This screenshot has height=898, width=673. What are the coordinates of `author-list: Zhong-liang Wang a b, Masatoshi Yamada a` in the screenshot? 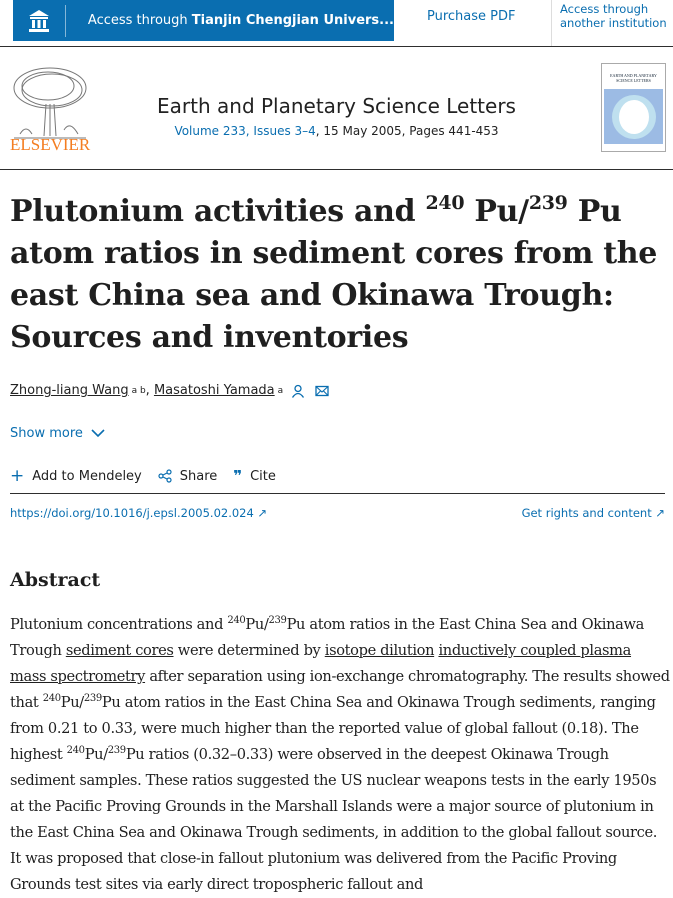 It's located at (169, 390).